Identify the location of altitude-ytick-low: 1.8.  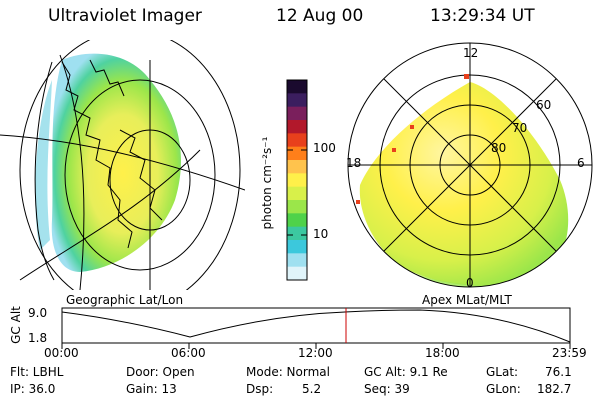
(38, 338).